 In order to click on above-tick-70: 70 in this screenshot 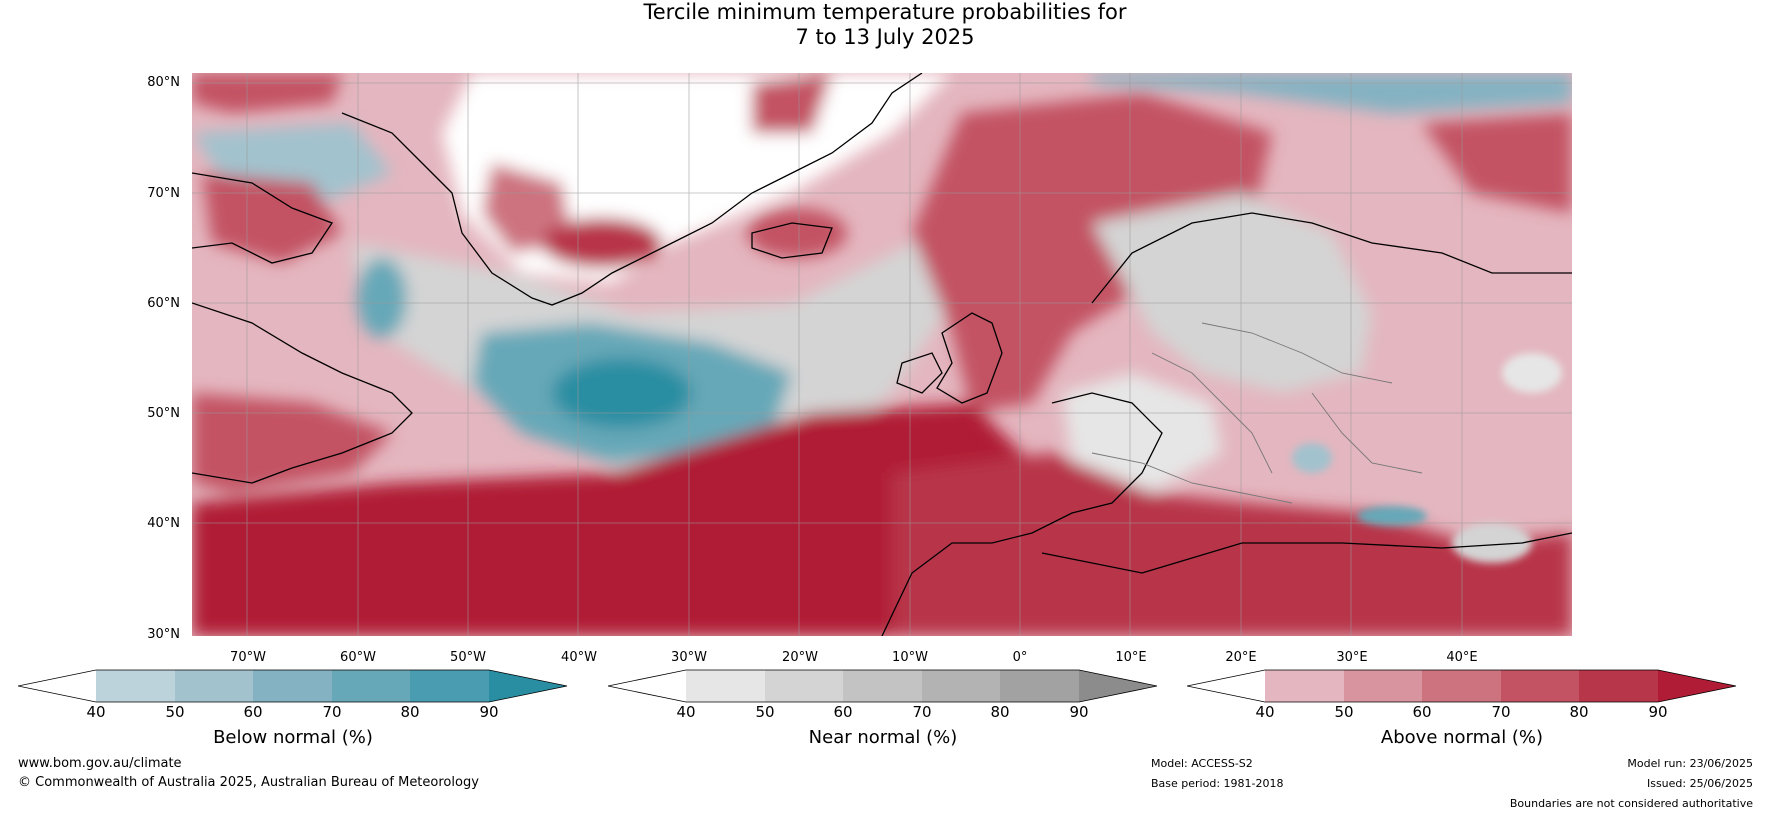, I will do `click(1501, 712)`.